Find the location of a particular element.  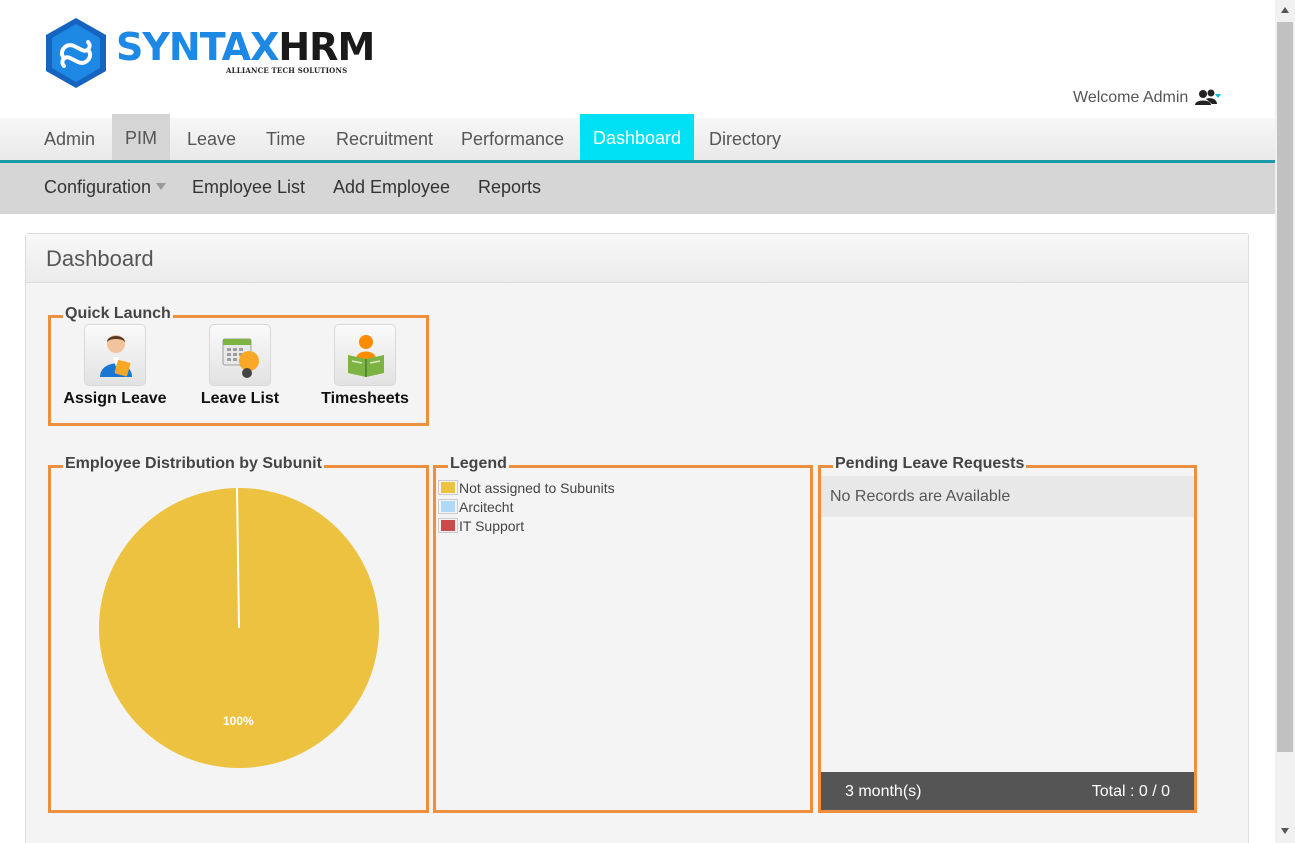

legend-label: IT Support is located at coordinates (492, 526).